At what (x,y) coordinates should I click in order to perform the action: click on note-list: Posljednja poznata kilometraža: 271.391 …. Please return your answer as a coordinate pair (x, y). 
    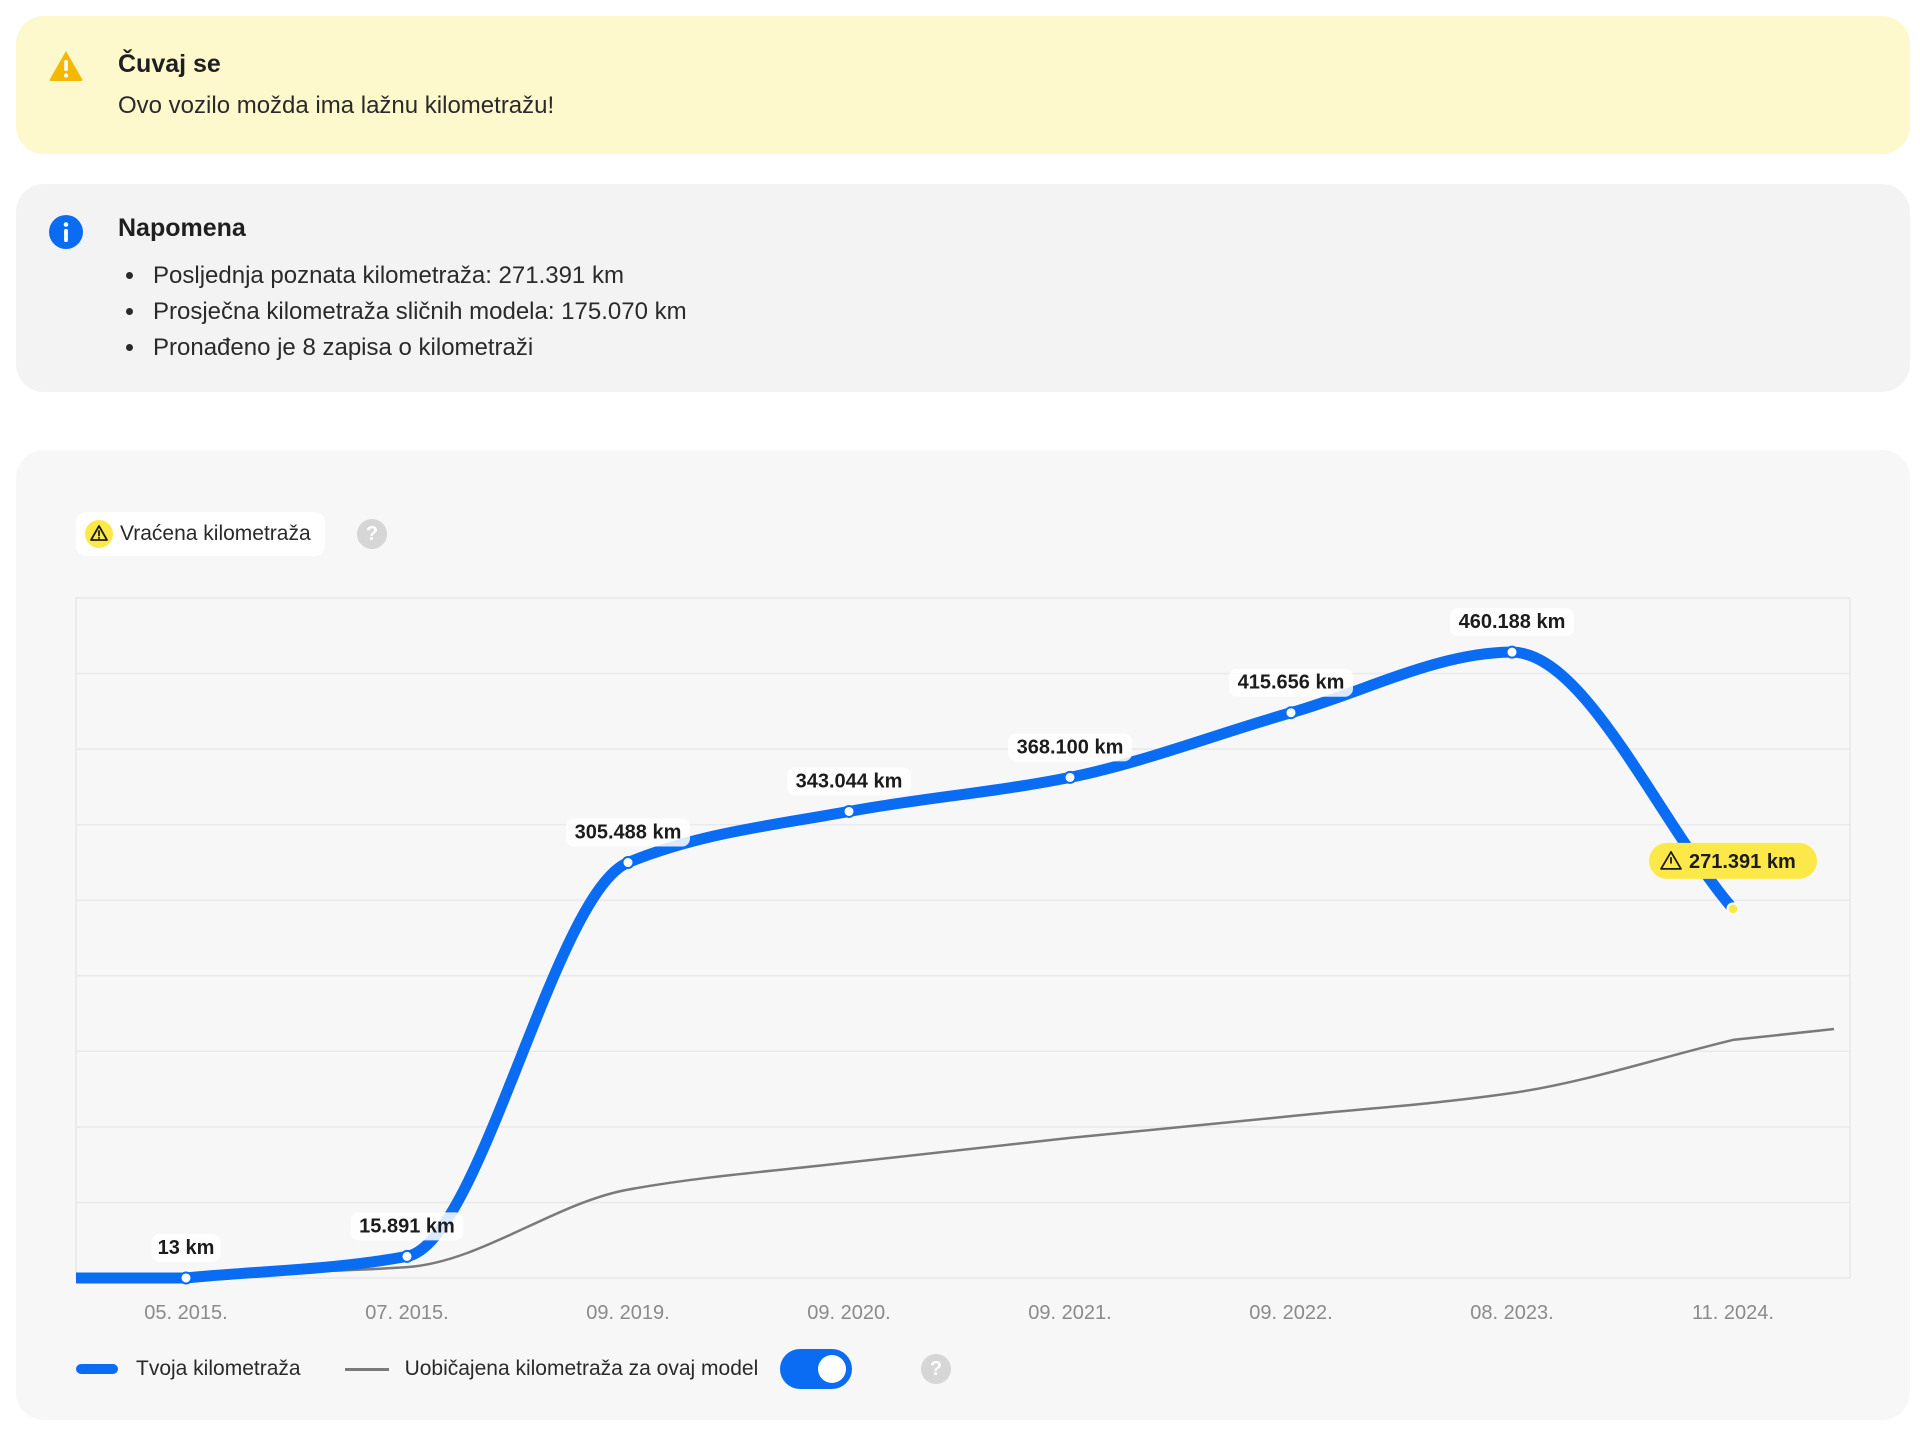
    Looking at the image, I should click on (417, 312).